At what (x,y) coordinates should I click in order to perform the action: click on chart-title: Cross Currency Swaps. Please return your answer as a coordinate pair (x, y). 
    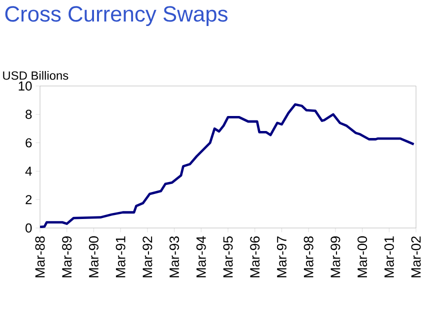
    Looking at the image, I should click on (116, 16).